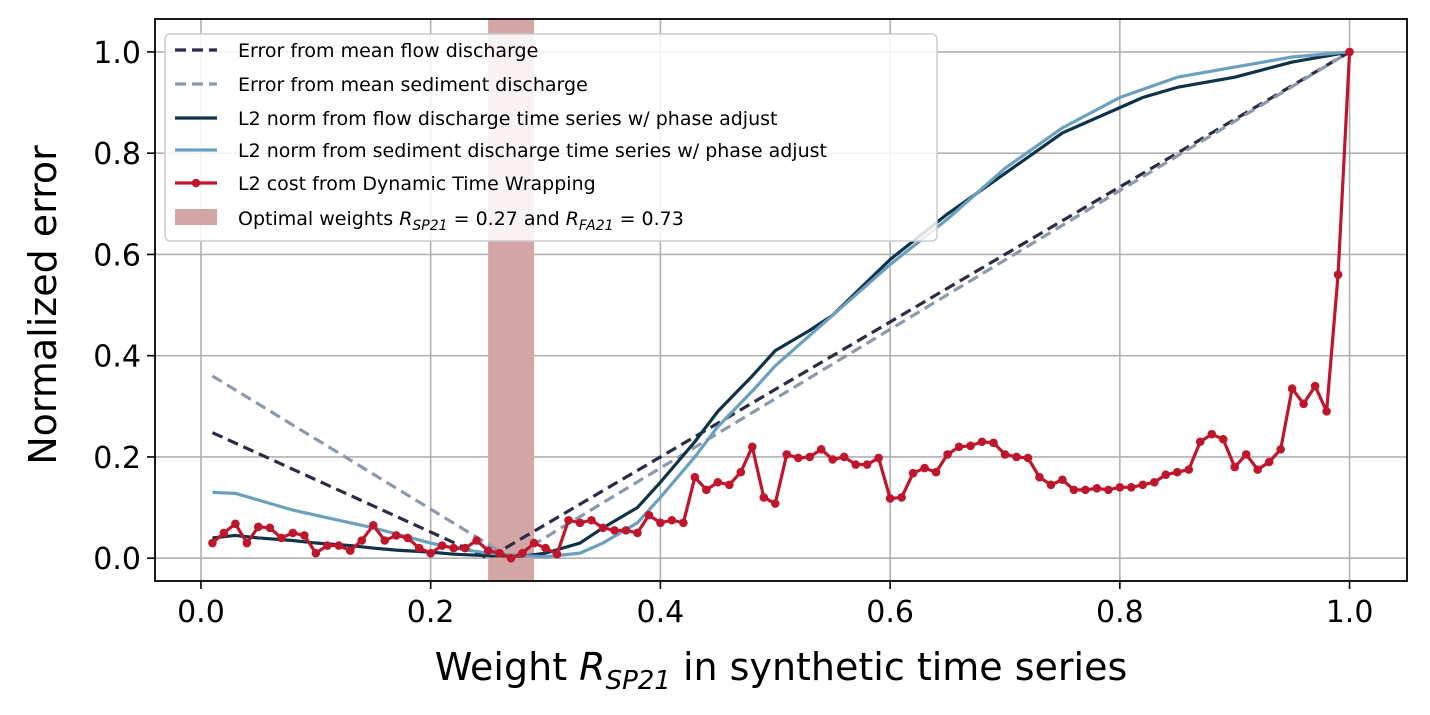 The width and height of the screenshot is (1430, 715). I want to click on x-axis-label-symbol: R, so click(592, 667).